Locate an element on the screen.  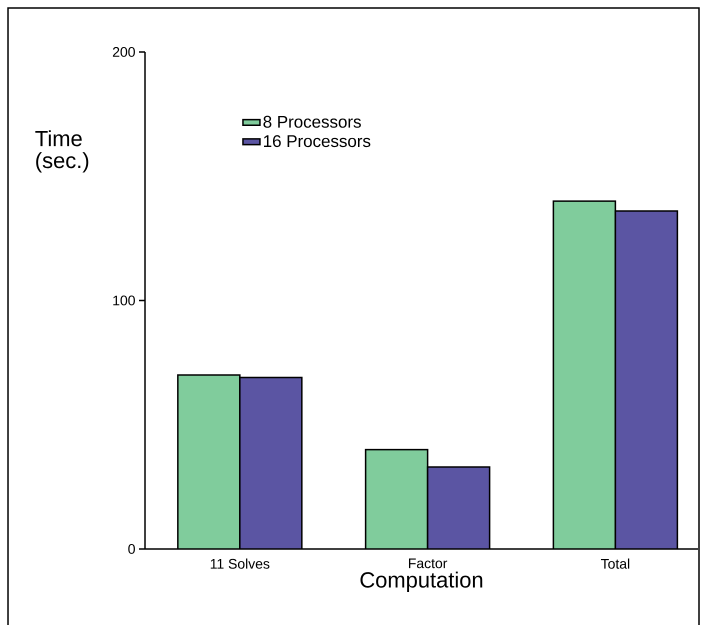
x-tick-label: Factor is located at coordinates (428, 563).